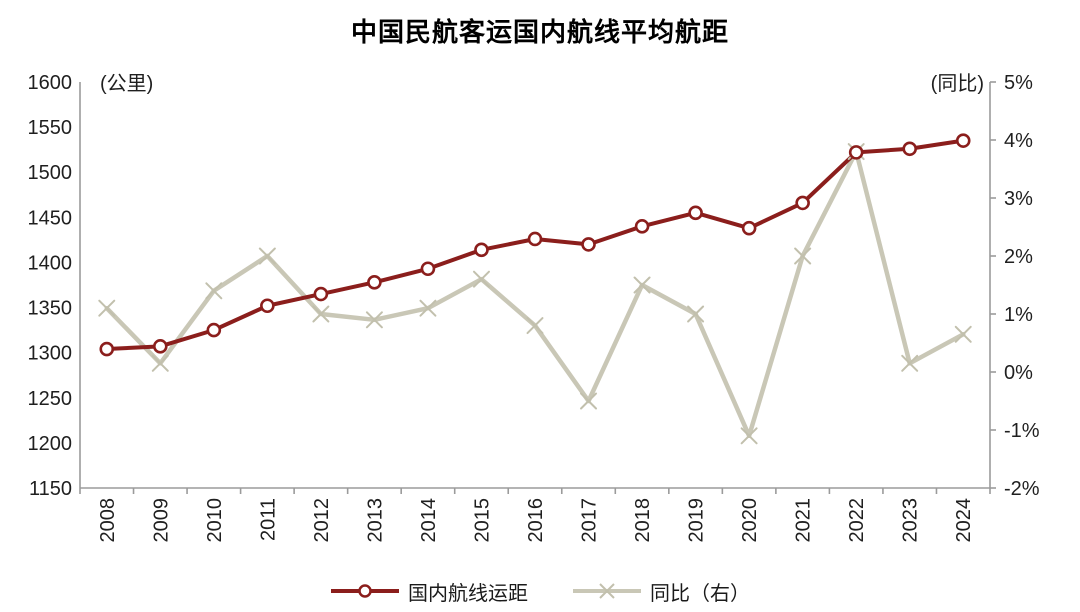 This screenshot has width=1080, height=612. Describe the element at coordinates (322, 520) in the screenshot. I see `svg-text: 2012` at that location.